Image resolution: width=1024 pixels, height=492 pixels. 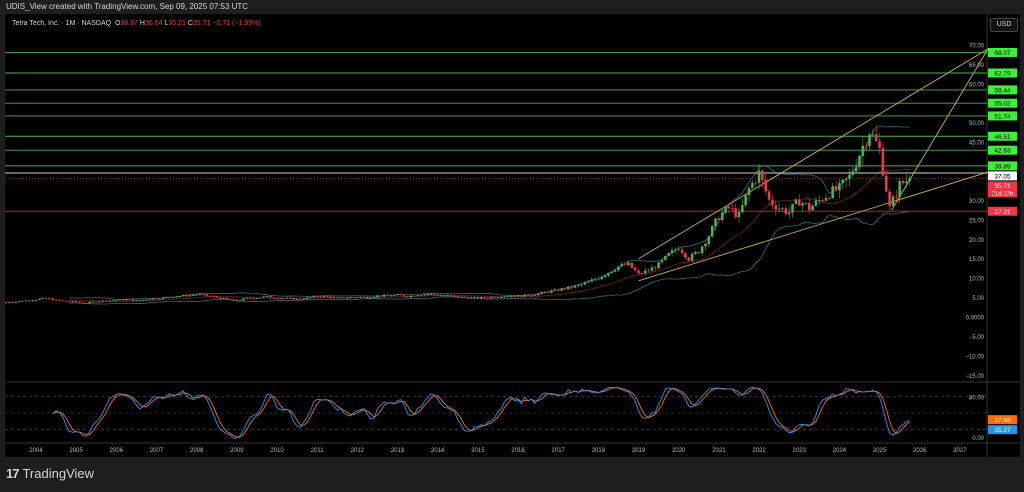 What do you see at coordinates (177, 23) in the screenshot?
I see `low-value: 35.21` at bounding box center [177, 23].